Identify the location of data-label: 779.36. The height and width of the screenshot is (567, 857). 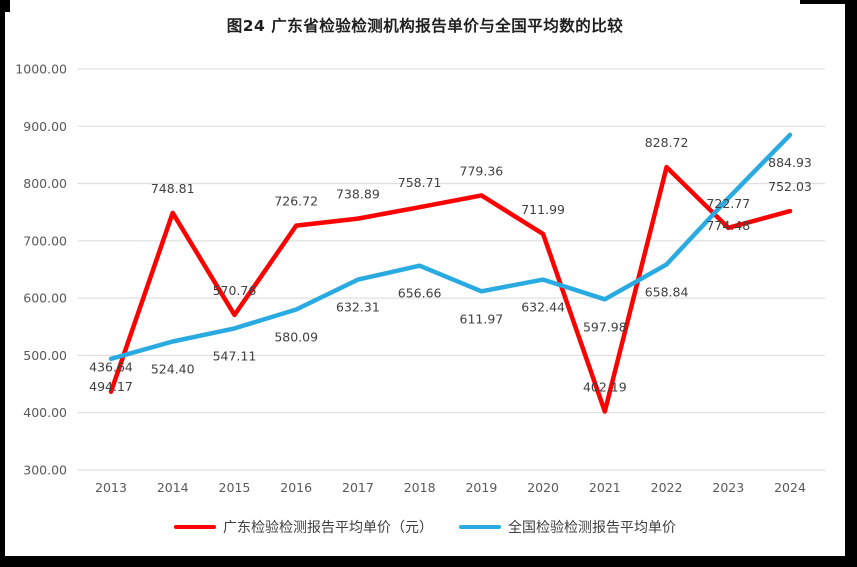
(482, 170).